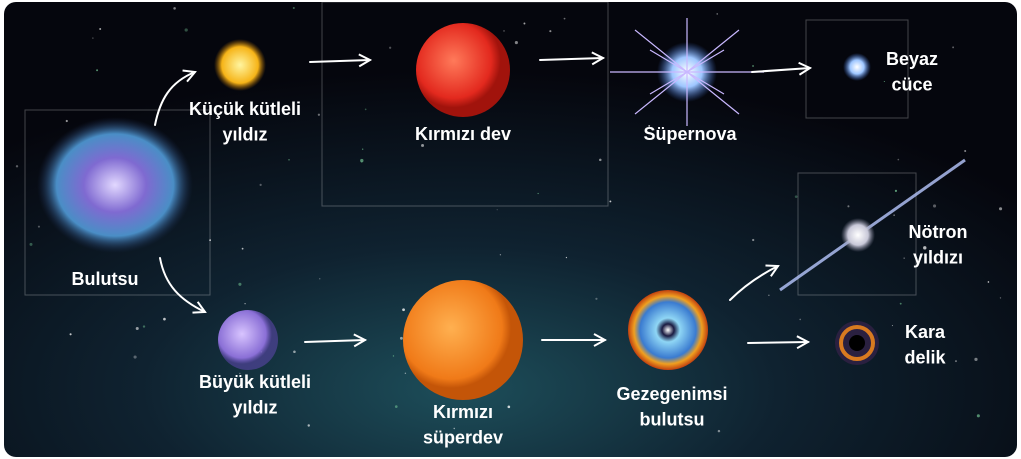 This screenshot has width=1021, height=459. Describe the element at coordinates (911, 84) in the screenshot. I see `node-label: cüce` at that location.